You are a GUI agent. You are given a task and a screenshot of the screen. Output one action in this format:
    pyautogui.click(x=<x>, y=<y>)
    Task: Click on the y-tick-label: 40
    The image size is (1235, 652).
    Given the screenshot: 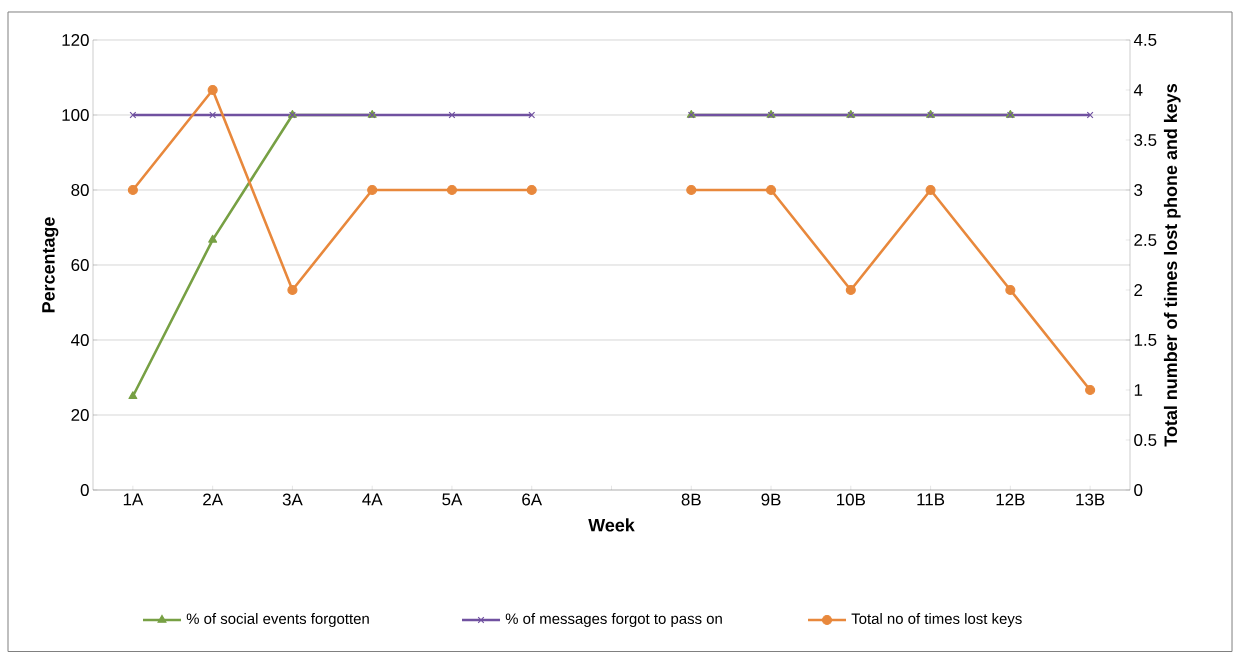 What is the action you would take?
    pyautogui.click(x=80, y=340)
    